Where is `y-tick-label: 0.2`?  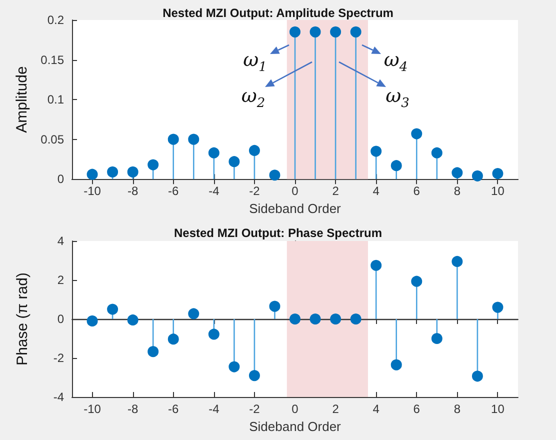
y-tick-label: 0.2 is located at coordinates (55, 20).